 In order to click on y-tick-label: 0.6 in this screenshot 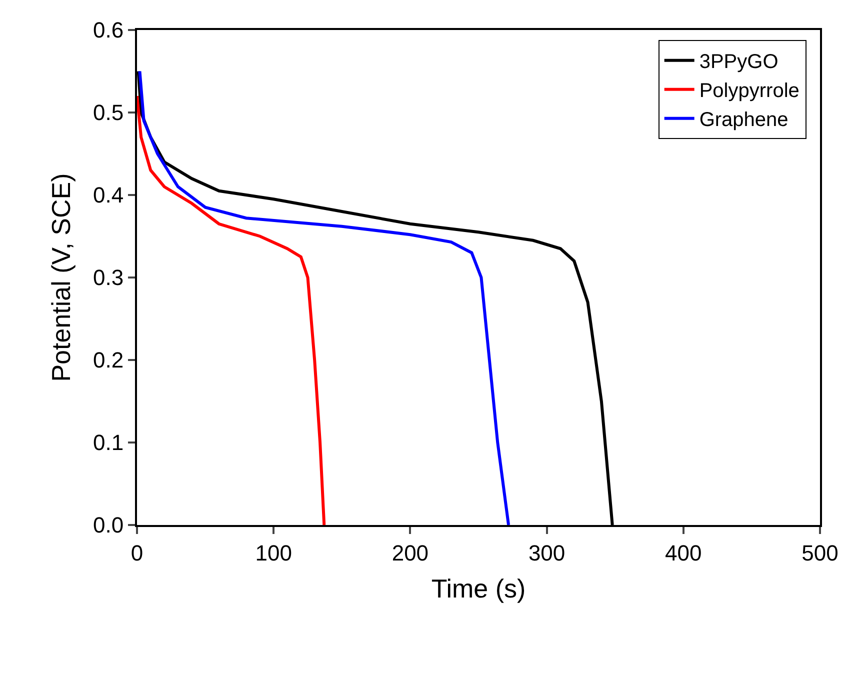, I will do `click(108, 30)`.